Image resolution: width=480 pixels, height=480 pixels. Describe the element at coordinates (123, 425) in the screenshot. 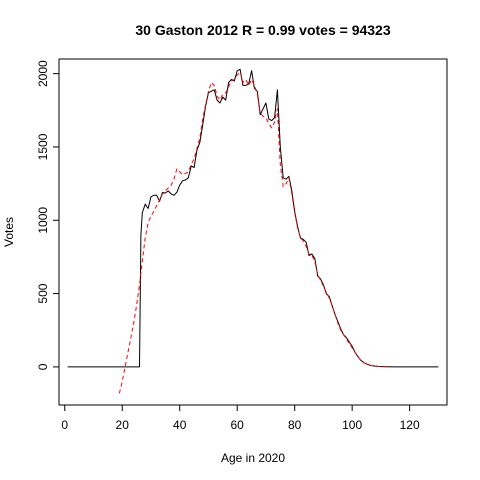

I see `x-tick-label: 20` at that location.